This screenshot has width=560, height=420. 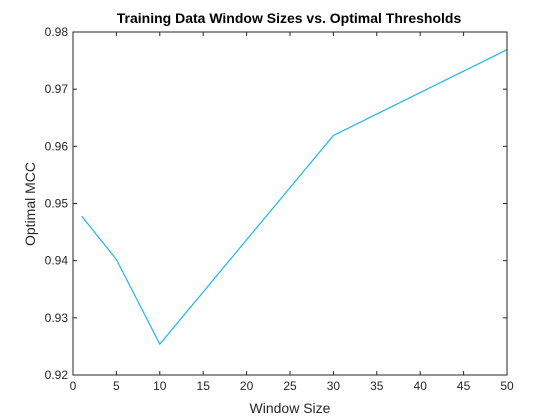 What do you see at coordinates (57, 146) in the screenshot?
I see `y-tick-label: 0.96` at bounding box center [57, 146].